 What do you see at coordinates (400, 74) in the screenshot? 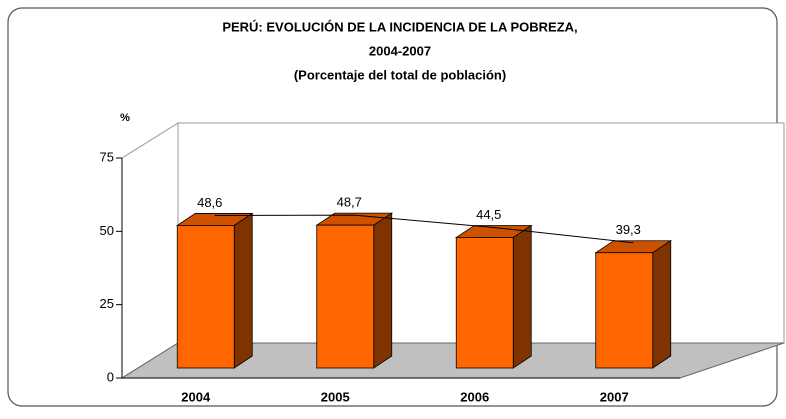
I see `chart-subtitle: (Porcentaje del total de población)` at bounding box center [400, 74].